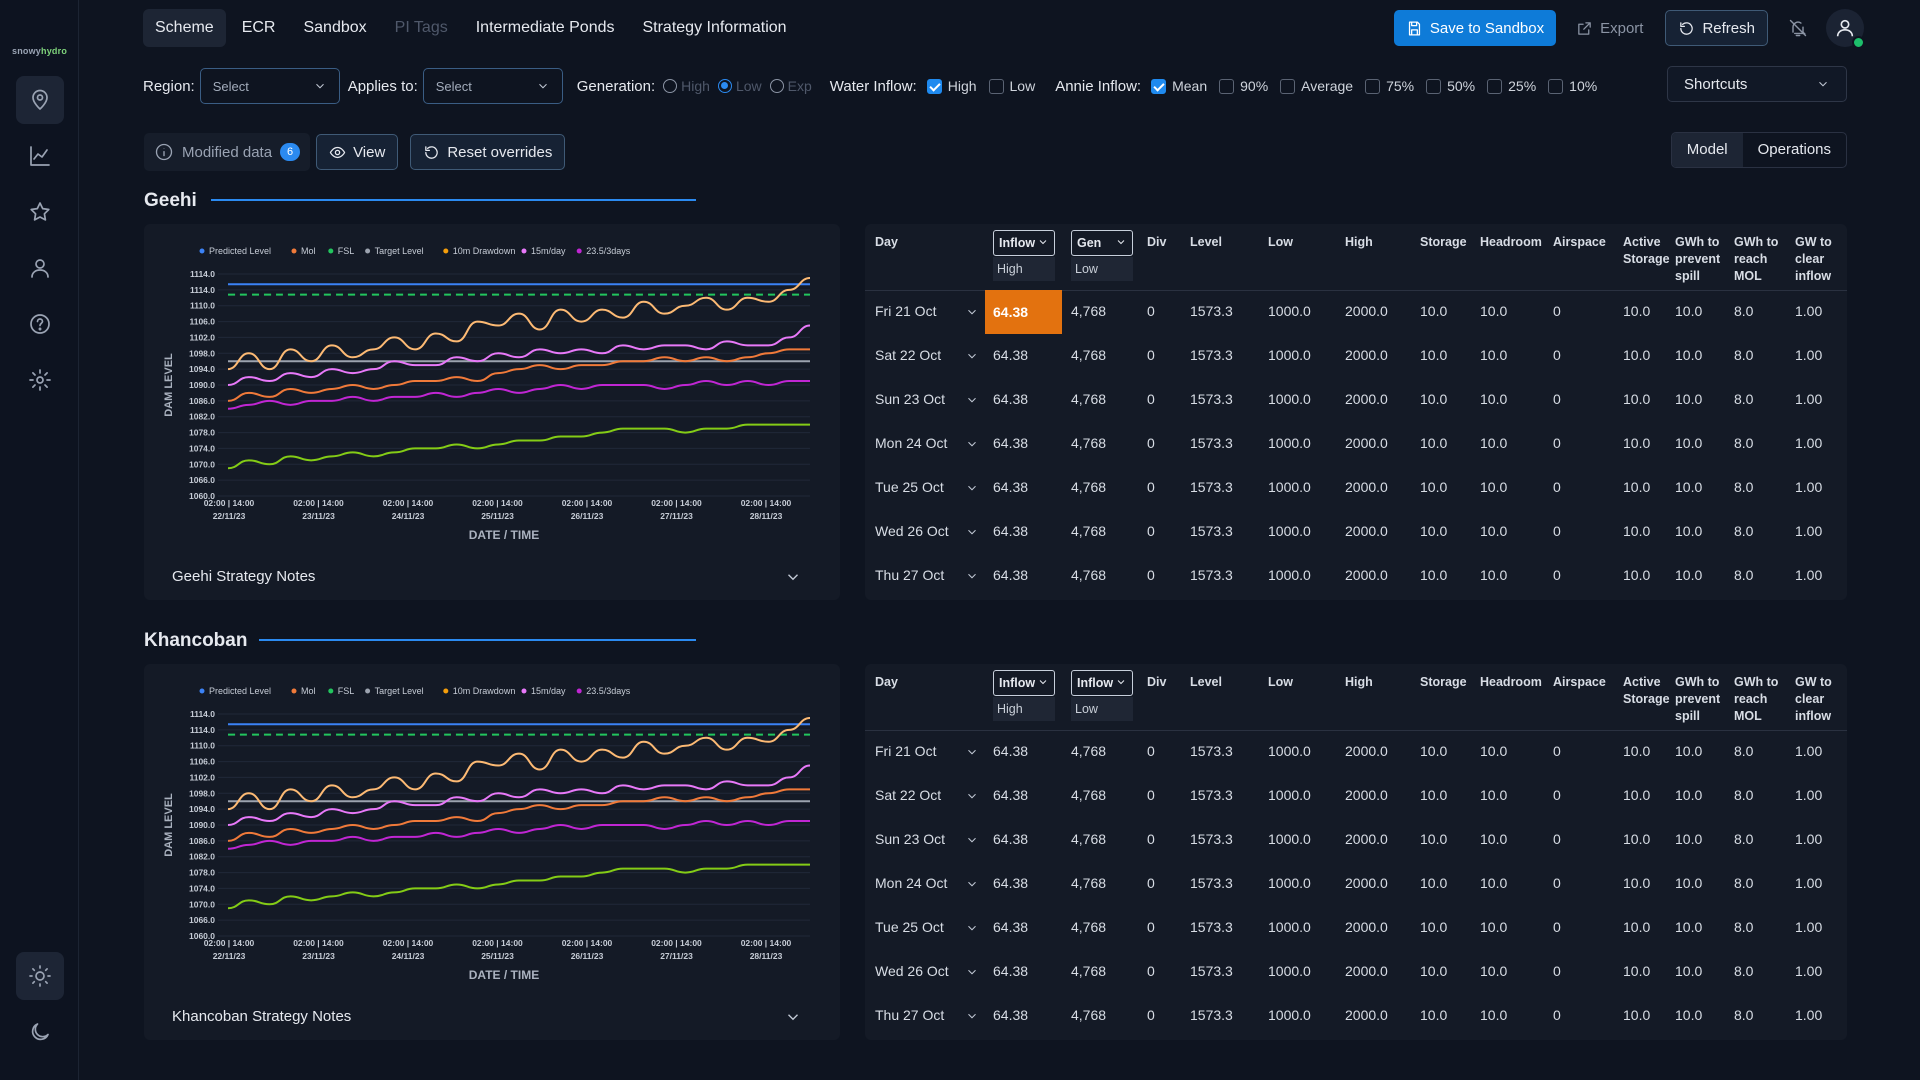  Describe the element at coordinates (608, 691) in the screenshot. I see `legend-label: 23.5/3days` at that location.